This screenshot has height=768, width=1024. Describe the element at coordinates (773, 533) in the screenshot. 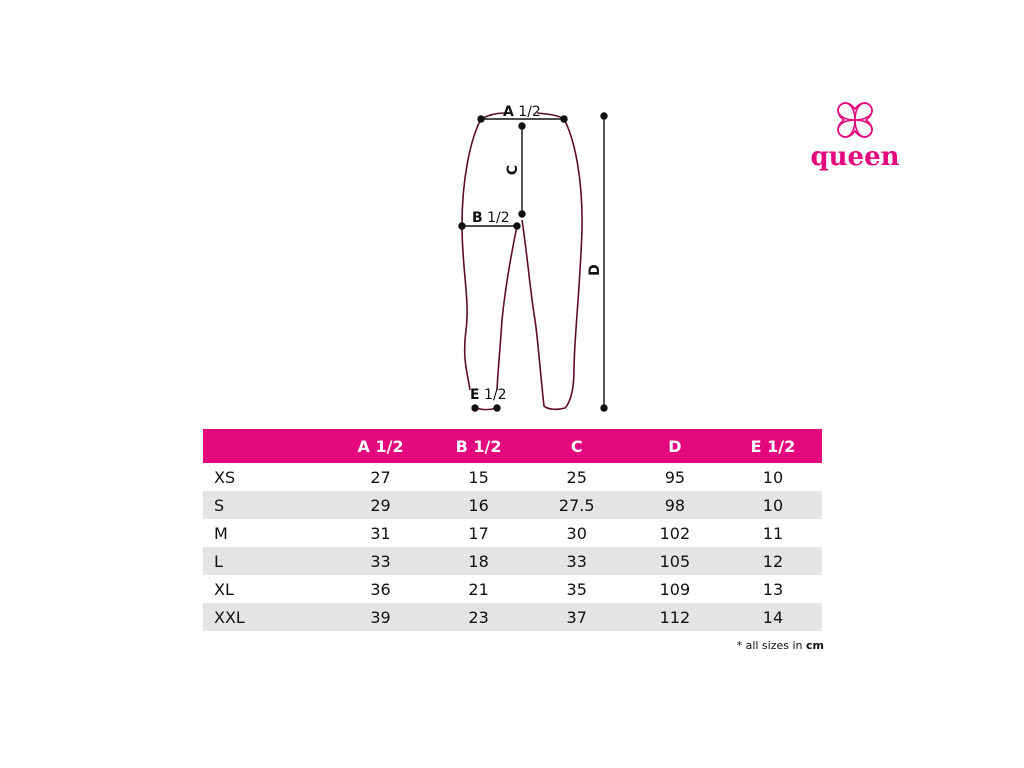

I see `measurement-cell: 11` at that location.